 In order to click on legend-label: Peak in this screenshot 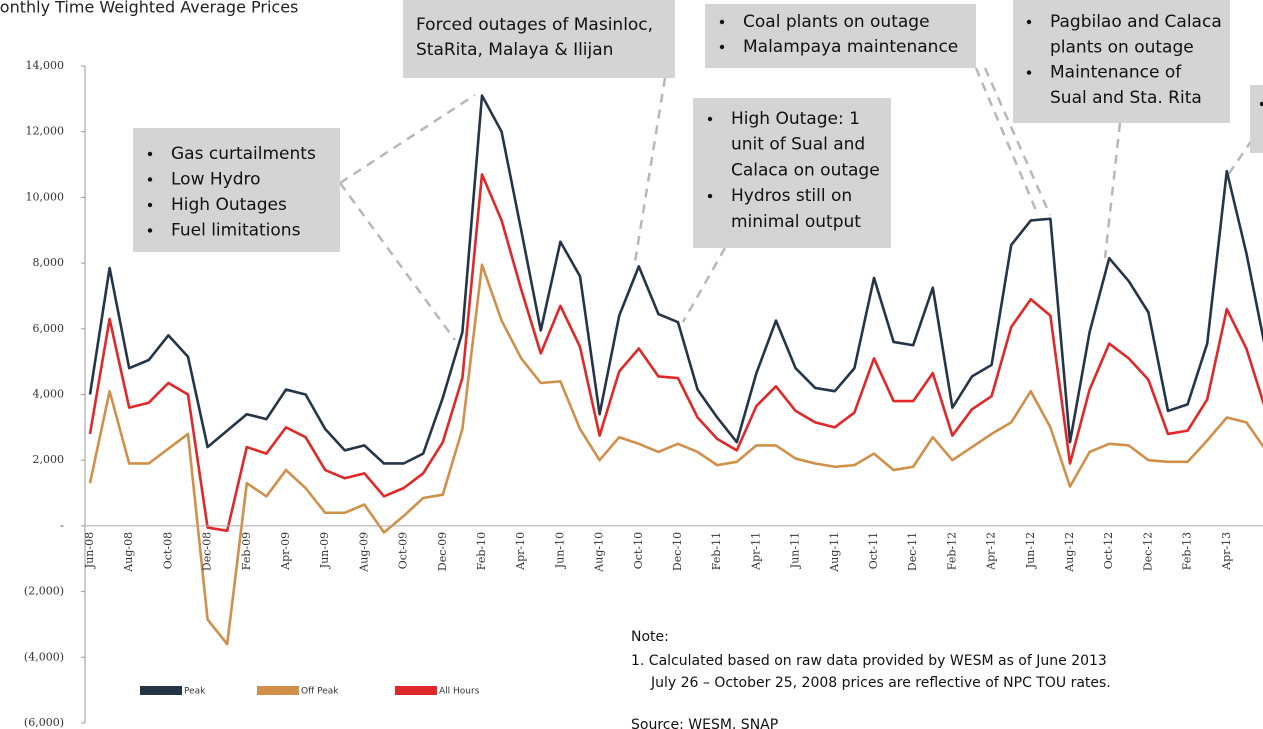, I will do `click(195, 692)`.